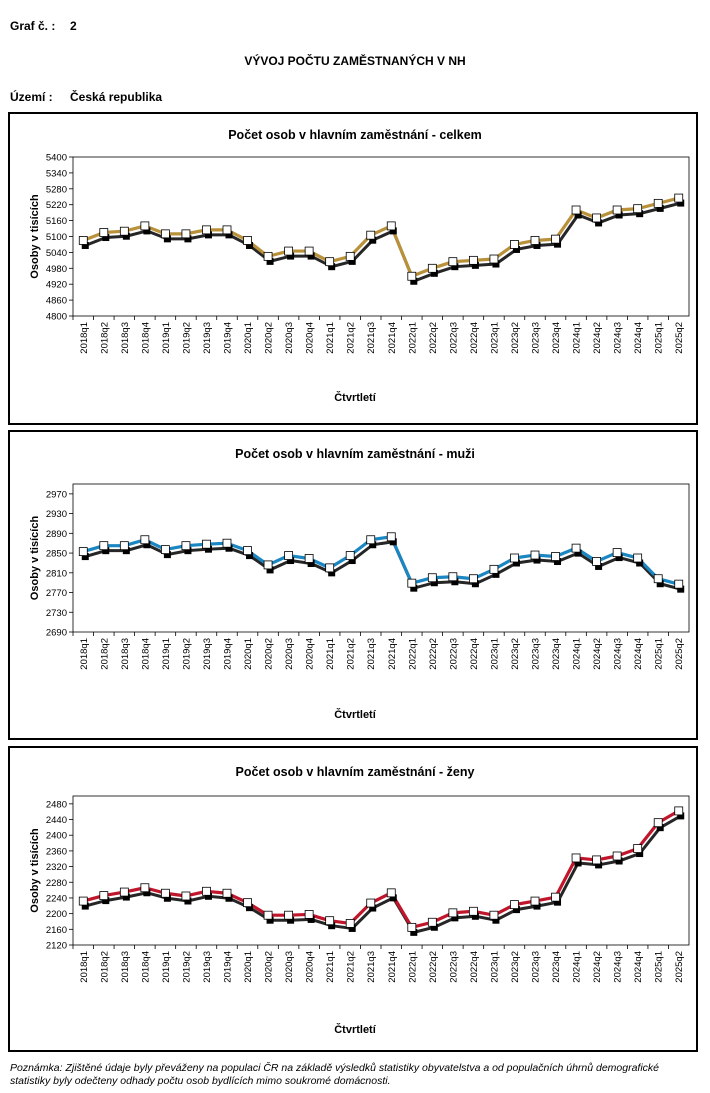  What do you see at coordinates (392, 967) in the screenshot?
I see `x-tick-label: 2021q4` at bounding box center [392, 967].